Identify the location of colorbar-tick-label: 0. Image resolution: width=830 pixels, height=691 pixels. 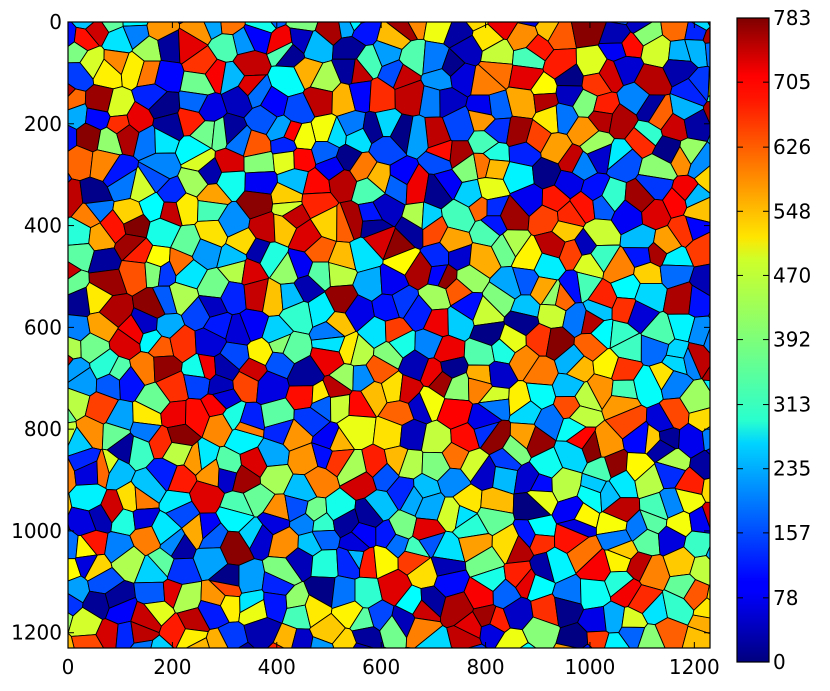
(779, 662).